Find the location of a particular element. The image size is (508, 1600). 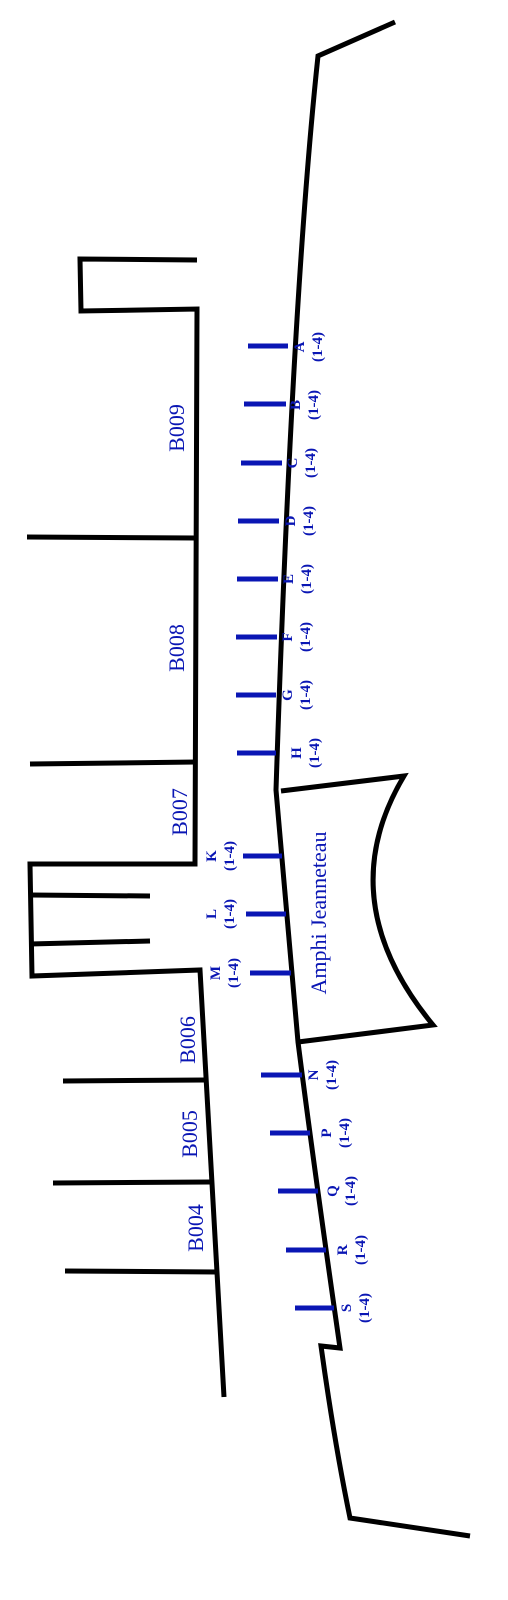

row-letter-h: H is located at coordinates (297, 753).